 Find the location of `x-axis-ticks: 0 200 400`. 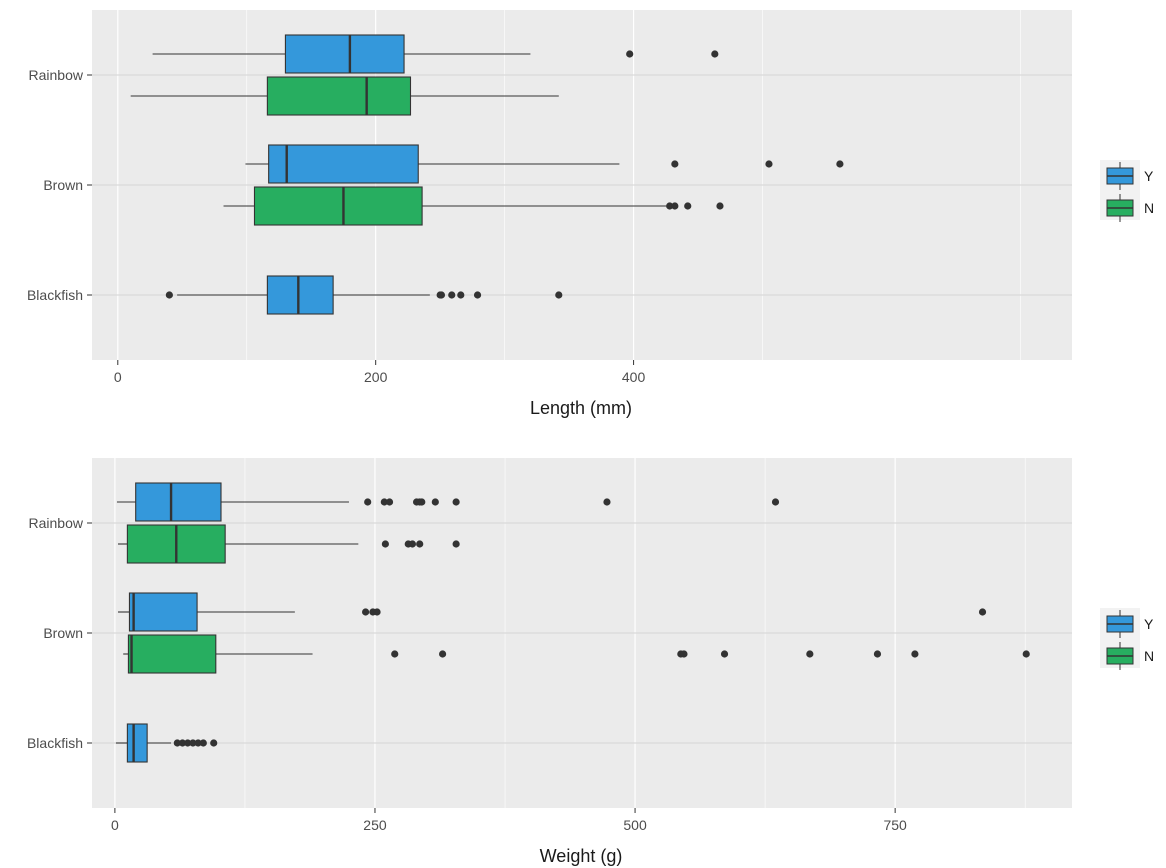

x-axis-ticks: 0 200 400 is located at coordinates (380, 372).